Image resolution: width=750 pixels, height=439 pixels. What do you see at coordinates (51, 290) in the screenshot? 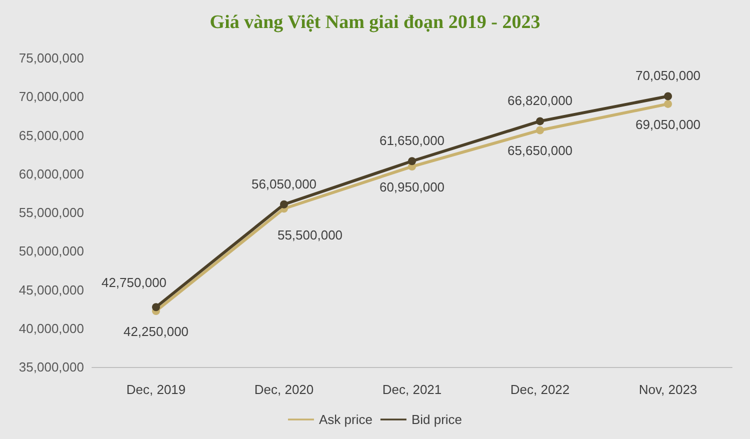
I see `y-tick-label: 45,000,000` at bounding box center [51, 290].